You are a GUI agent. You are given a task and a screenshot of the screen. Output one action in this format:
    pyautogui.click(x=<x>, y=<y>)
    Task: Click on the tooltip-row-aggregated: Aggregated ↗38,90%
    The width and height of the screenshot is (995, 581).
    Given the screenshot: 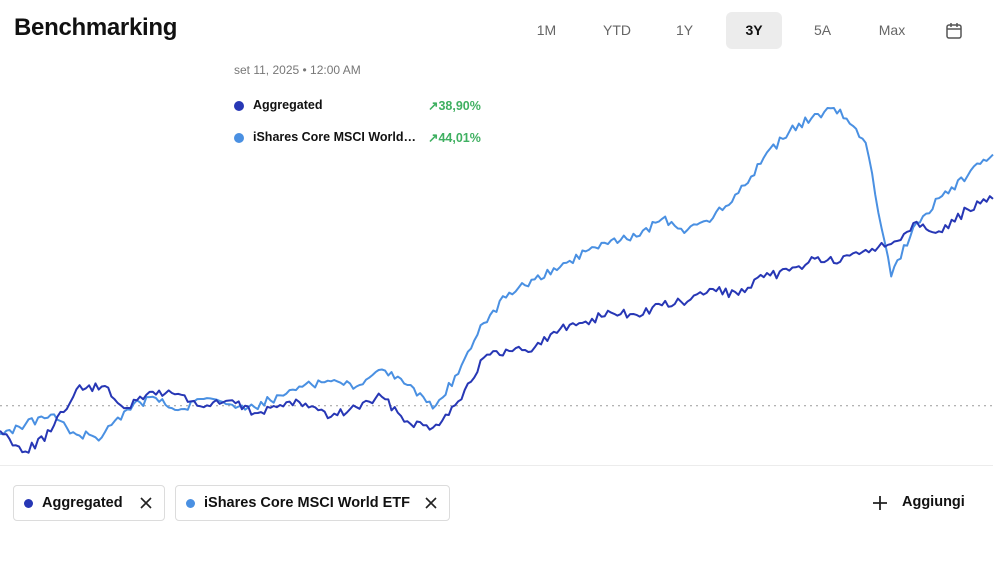 What is the action you would take?
    pyautogui.click(x=364, y=106)
    